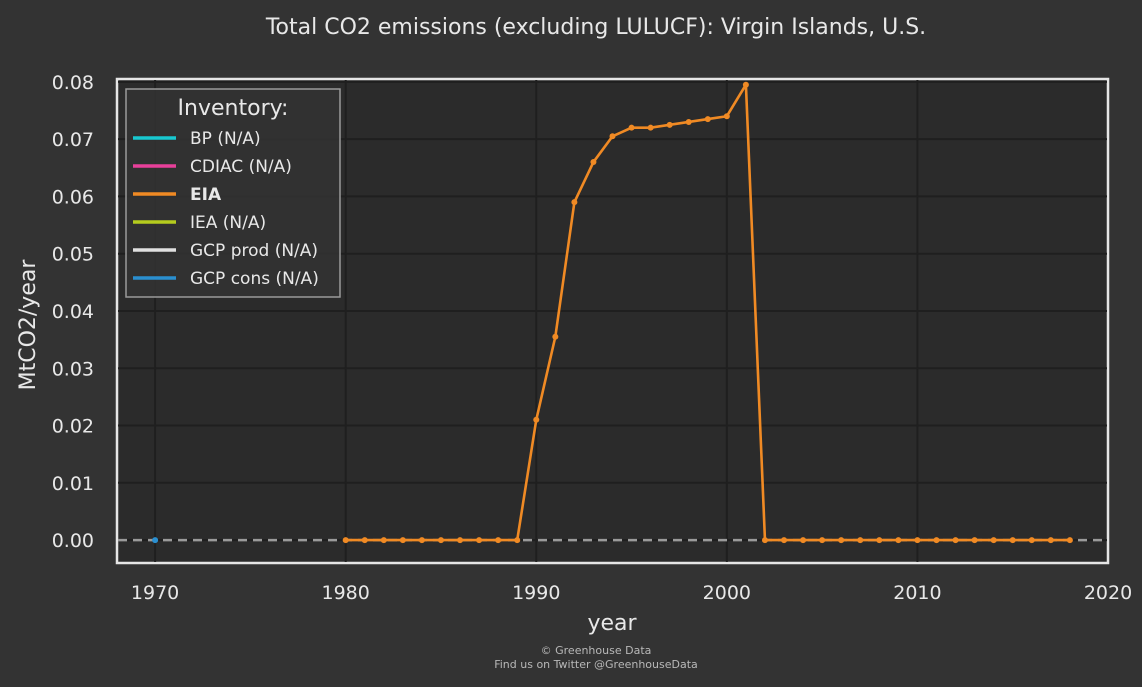 Image resolution: width=1142 pixels, height=687 pixels. I want to click on credit-line-2: Find us on Twitter @GreenhouseData, so click(596, 664).